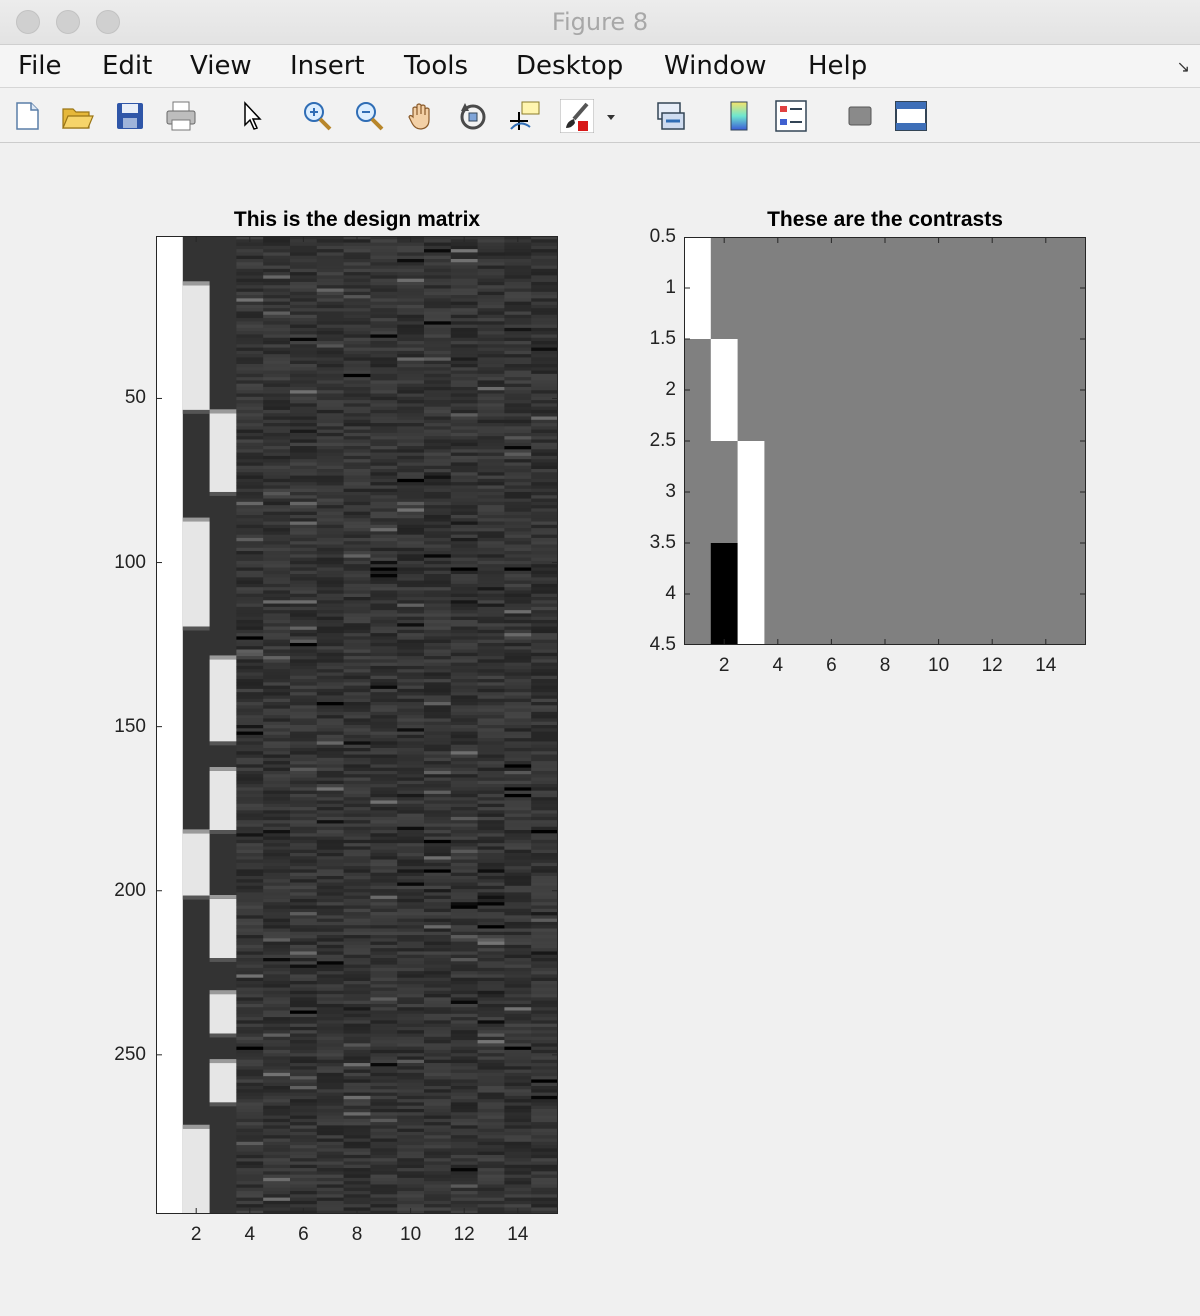 Image resolution: width=1200 pixels, height=1316 pixels. What do you see at coordinates (317, 116) in the screenshot?
I see `zoom-in-icon` at bounding box center [317, 116].